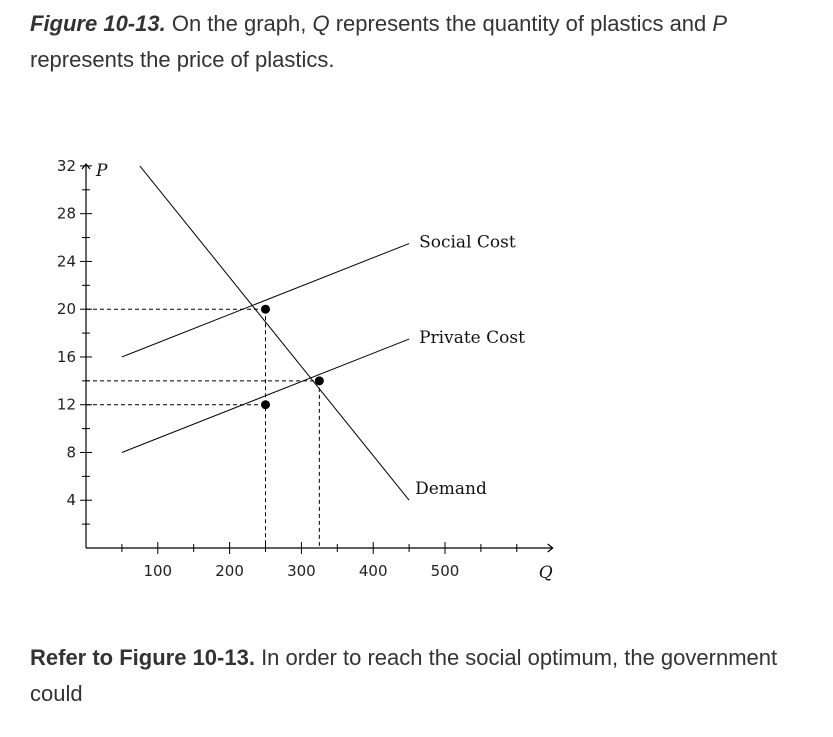  What do you see at coordinates (321, 23) in the screenshot?
I see `caption-q-var: Q` at bounding box center [321, 23].